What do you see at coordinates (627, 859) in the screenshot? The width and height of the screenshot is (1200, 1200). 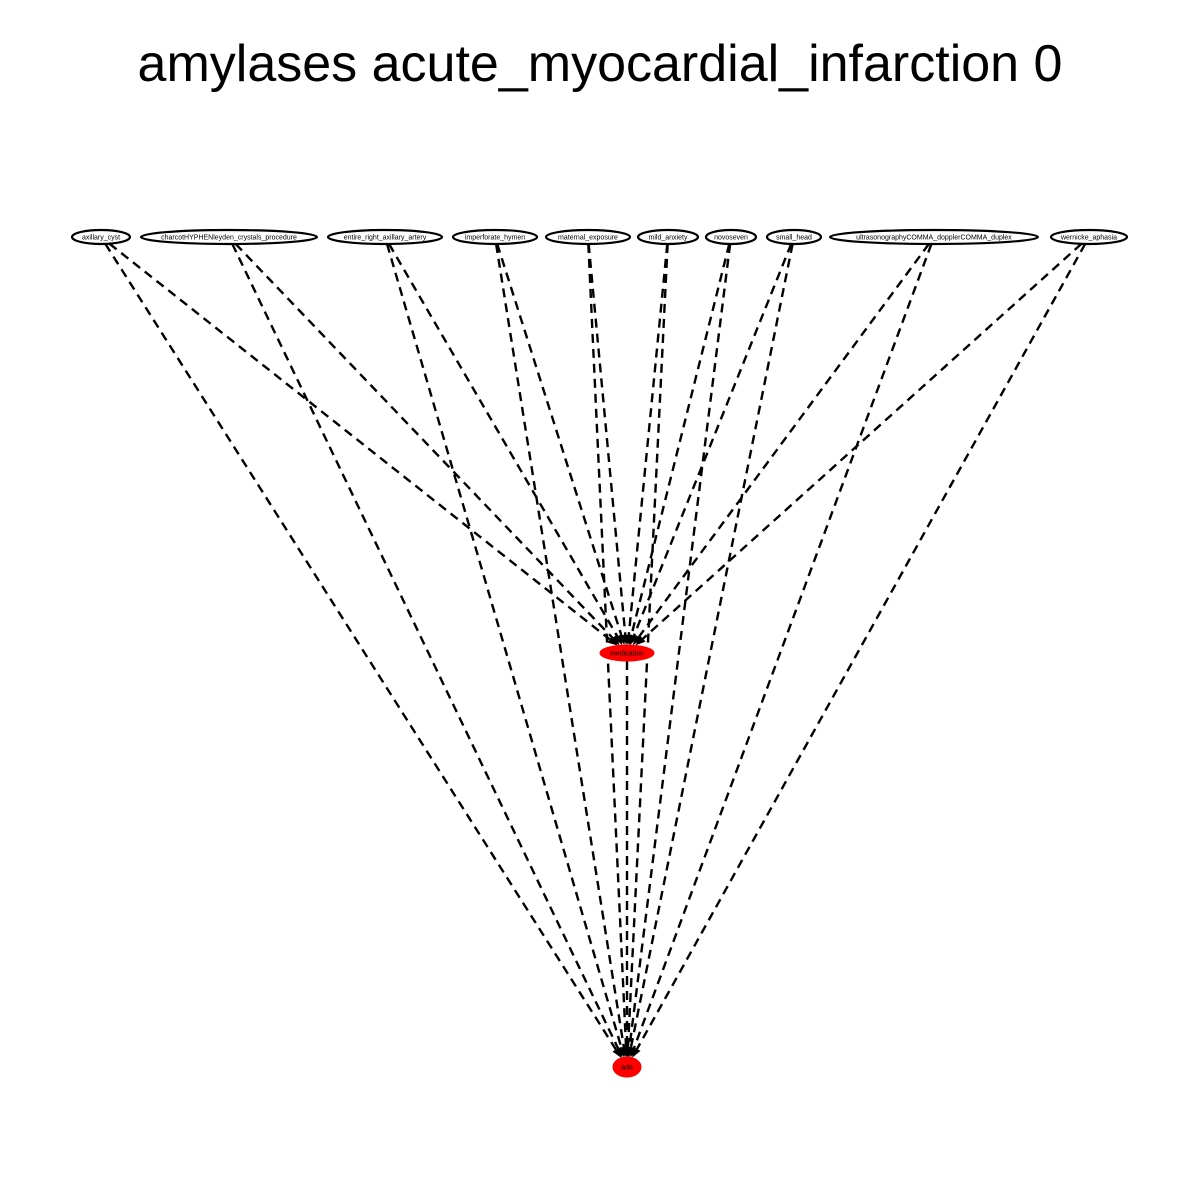 I see `edge-medication-to-ade` at bounding box center [627, 859].